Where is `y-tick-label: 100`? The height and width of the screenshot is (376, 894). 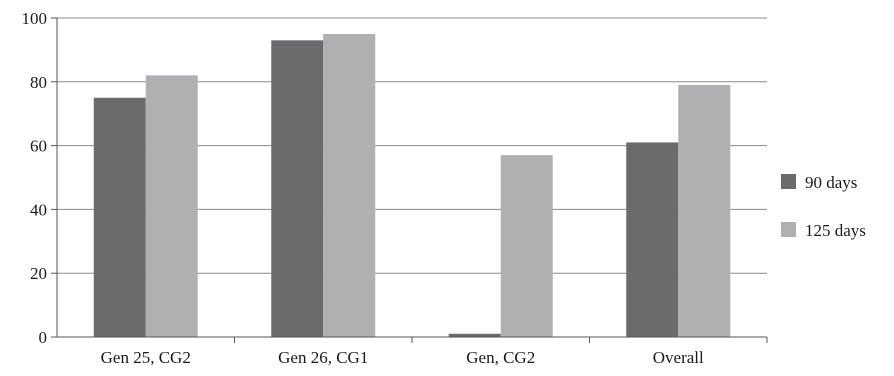
y-tick-label: 100 is located at coordinates (35, 18).